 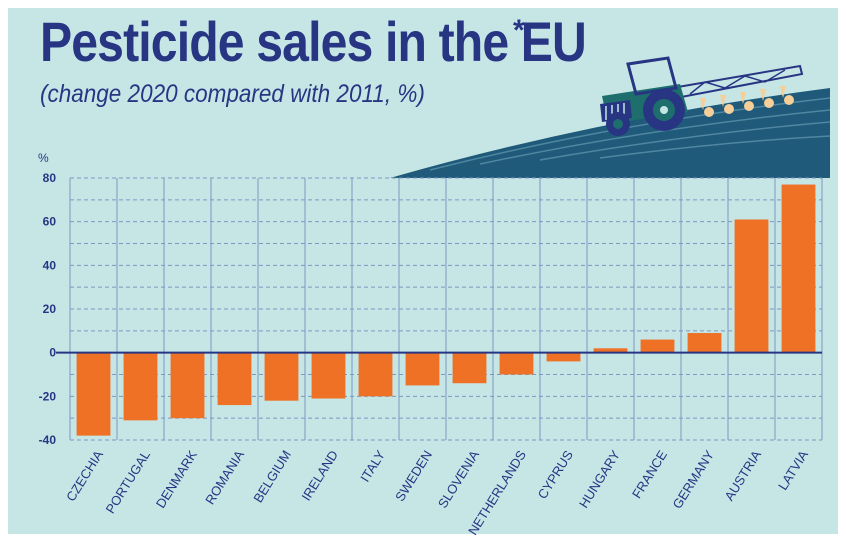 What do you see at coordinates (140, 386) in the screenshot?
I see `bar-portugal` at bounding box center [140, 386].